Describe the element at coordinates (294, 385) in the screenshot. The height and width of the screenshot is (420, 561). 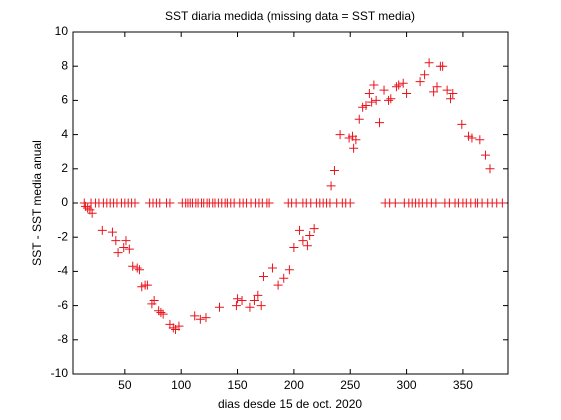
I see `x-tick-label: 200` at that location.